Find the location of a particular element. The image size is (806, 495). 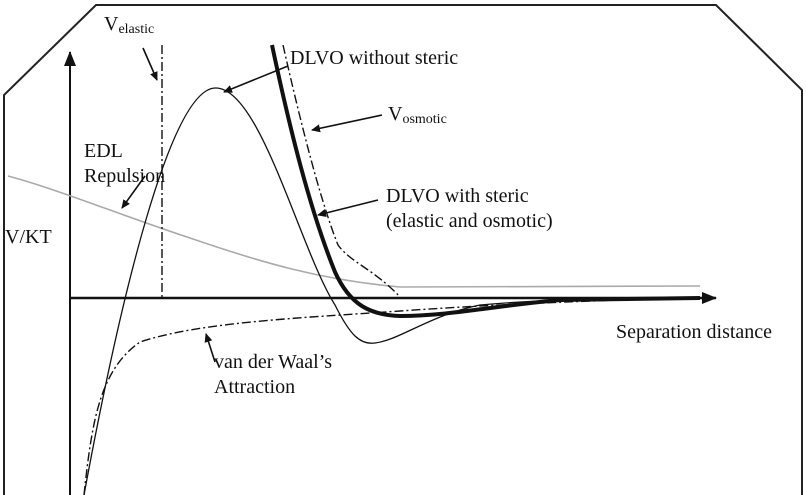

label-v-osmotic: Vosmotic is located at coordinates (417, 115).